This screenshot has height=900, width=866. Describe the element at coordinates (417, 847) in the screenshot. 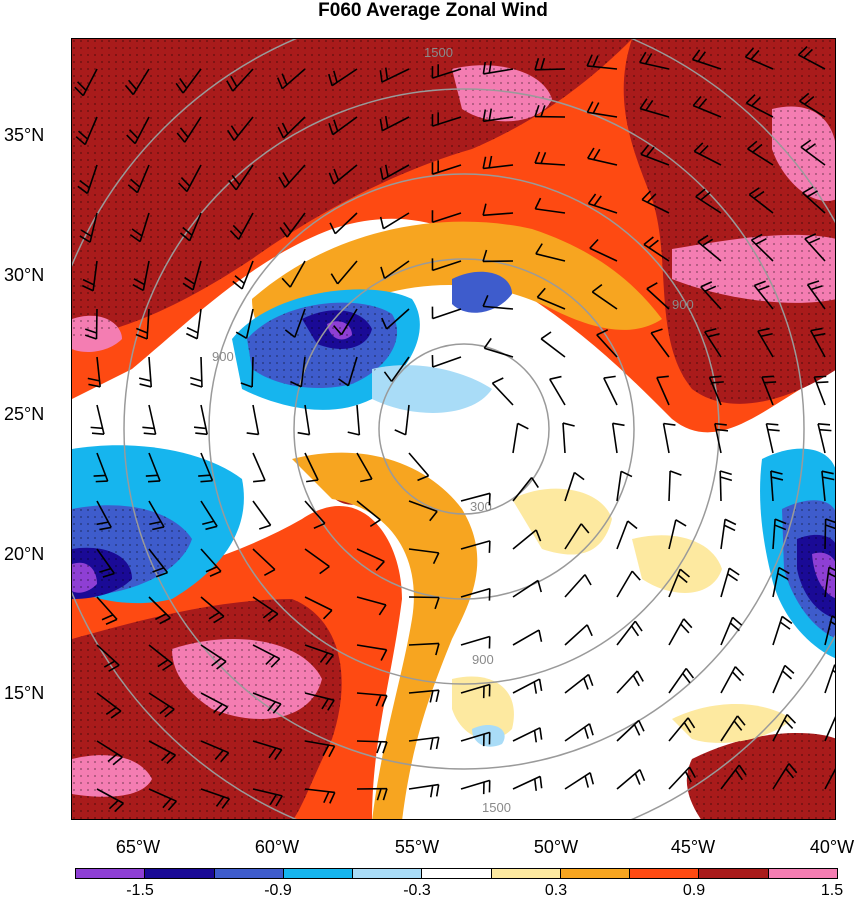

I see `lon-label-55w: 55°W` at that location.